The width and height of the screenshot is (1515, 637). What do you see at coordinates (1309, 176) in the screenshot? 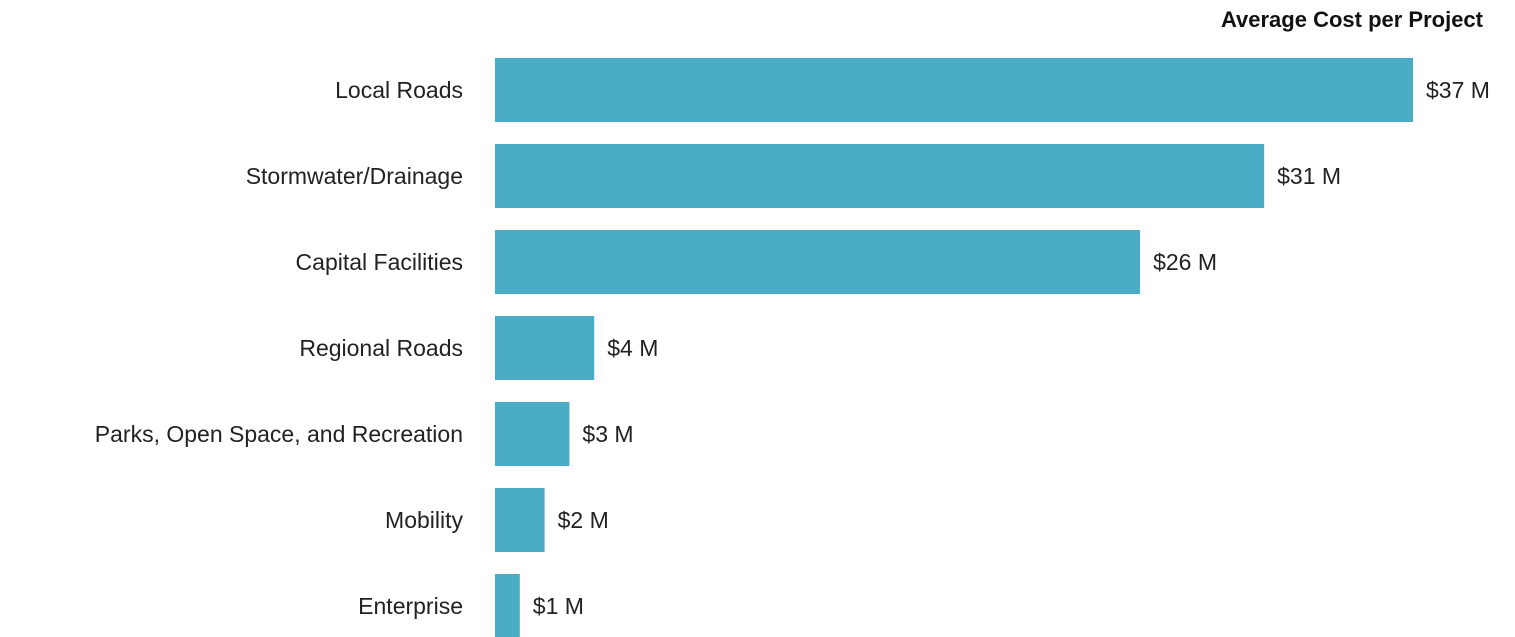
I see `value-label: $31 M` at bounding box center [1309, 176].